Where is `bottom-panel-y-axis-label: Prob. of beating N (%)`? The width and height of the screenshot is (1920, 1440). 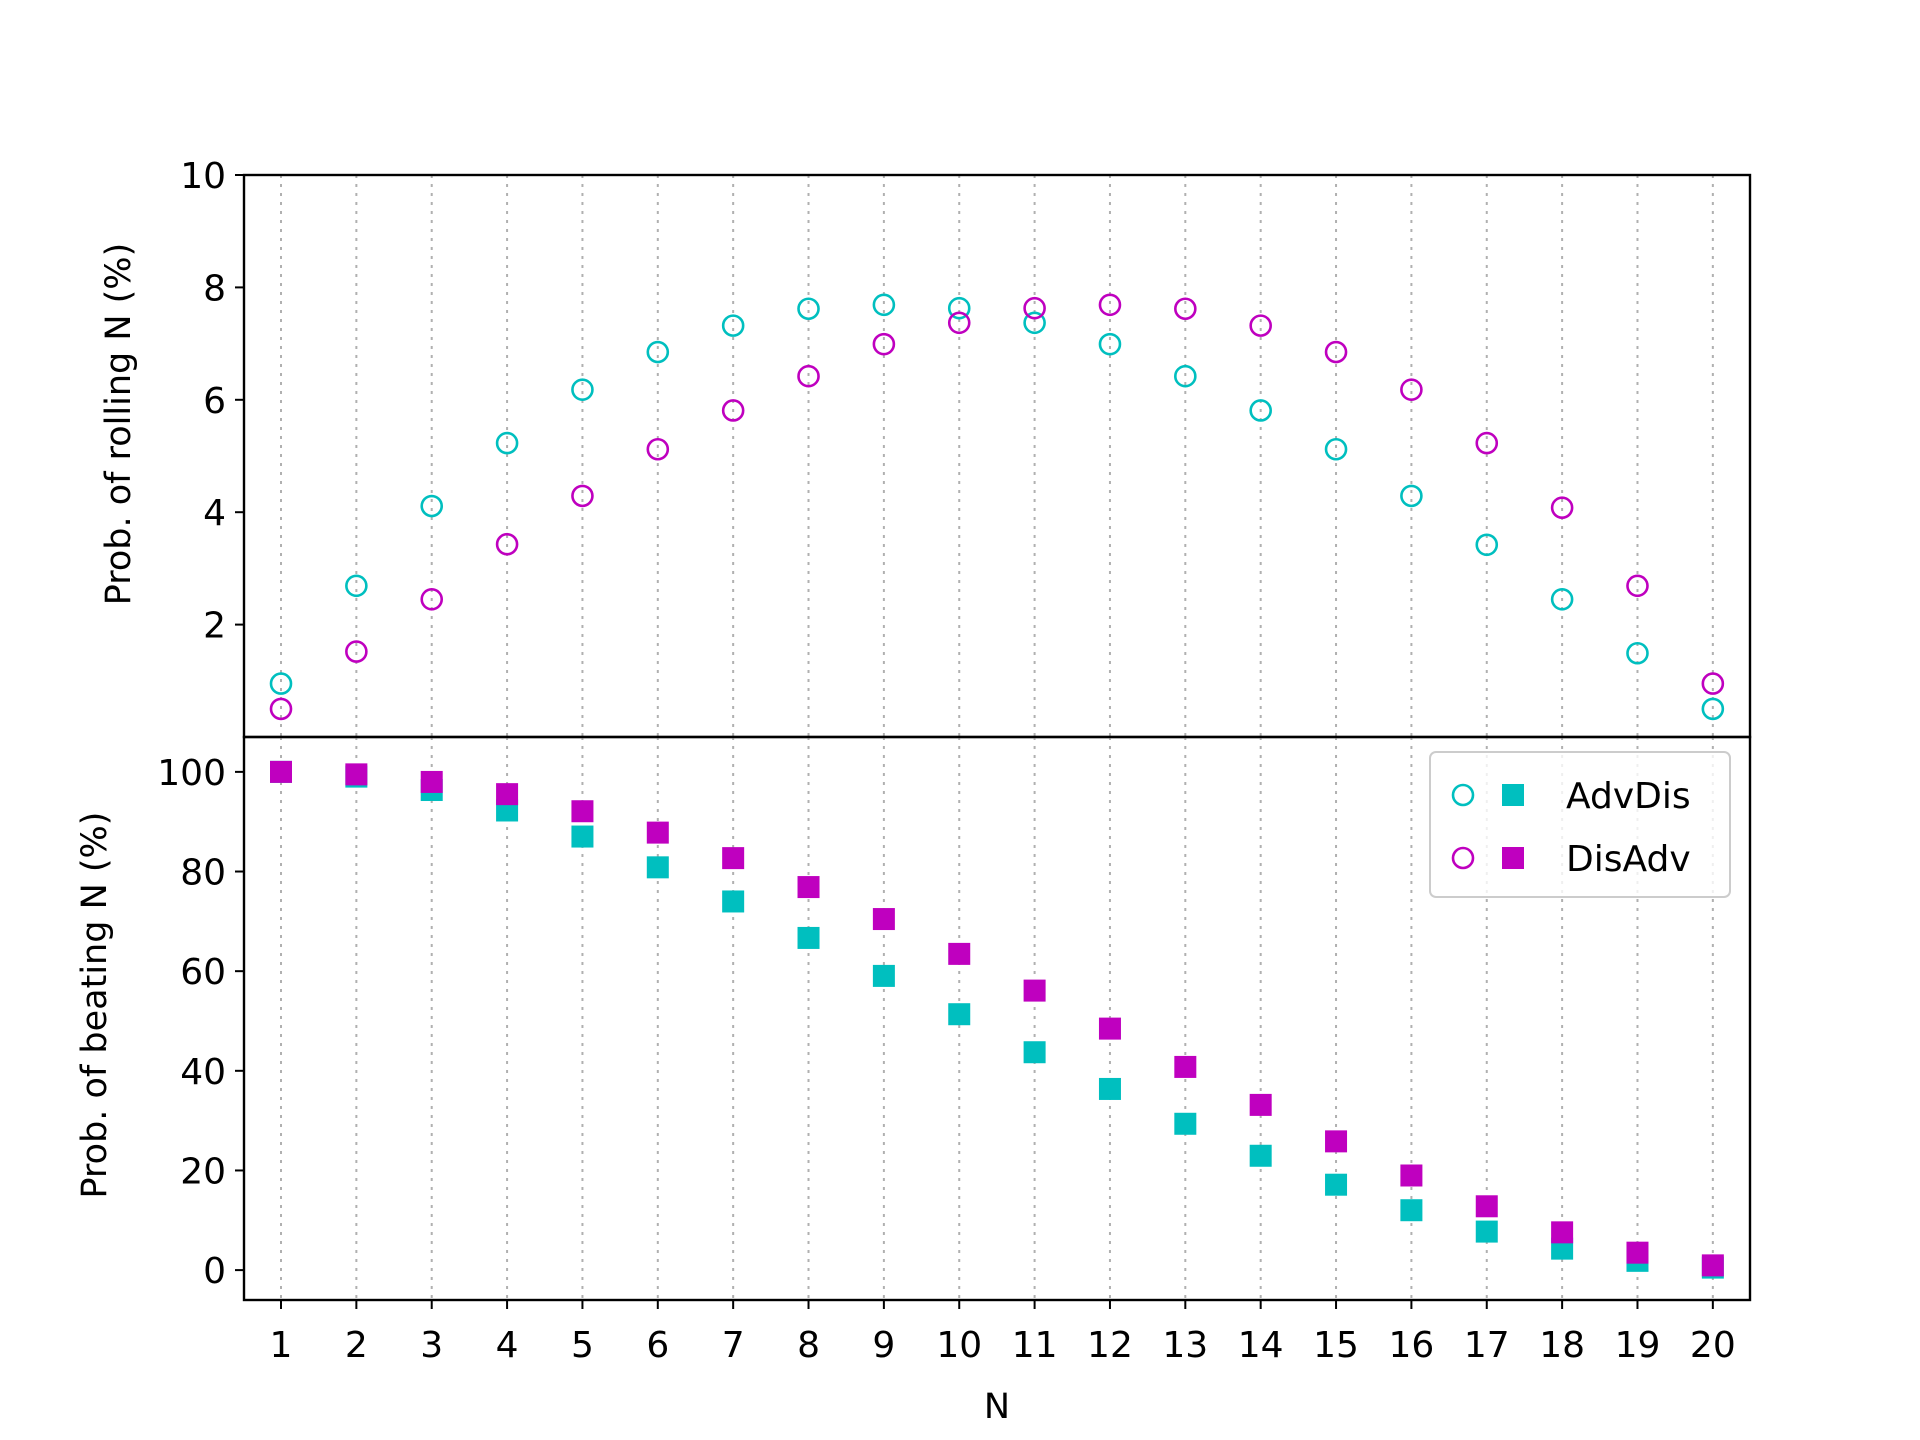
bottom-panel-y-axis-label: Prob. of beating N (%) is located at coordinates (95, 1005).